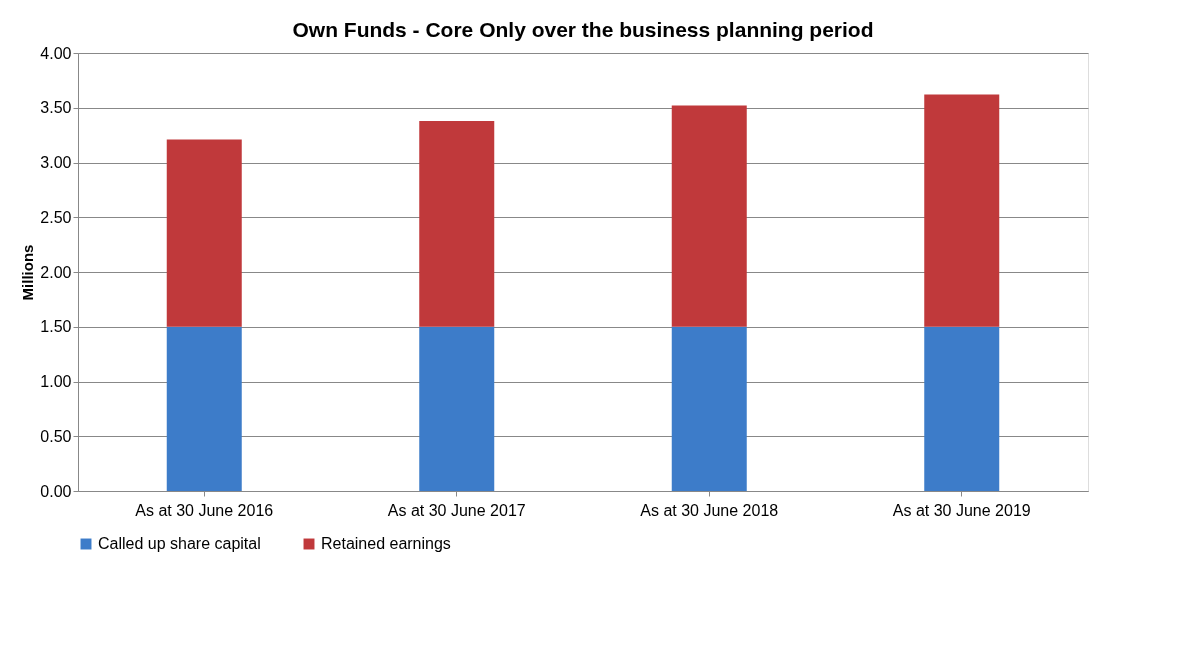 Image resolution: width=1185 pixels, height=656 pixels. Describe the element at coordinates (56, 53) in the screenshot. I see `y-tick-label: 4.00` at that location.